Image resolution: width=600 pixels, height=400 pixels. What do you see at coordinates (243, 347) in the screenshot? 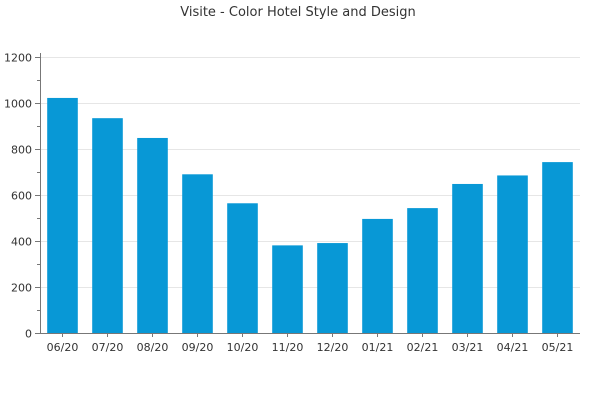
I see `x-tick-label: 10/20` at bounding box center [243, 347].